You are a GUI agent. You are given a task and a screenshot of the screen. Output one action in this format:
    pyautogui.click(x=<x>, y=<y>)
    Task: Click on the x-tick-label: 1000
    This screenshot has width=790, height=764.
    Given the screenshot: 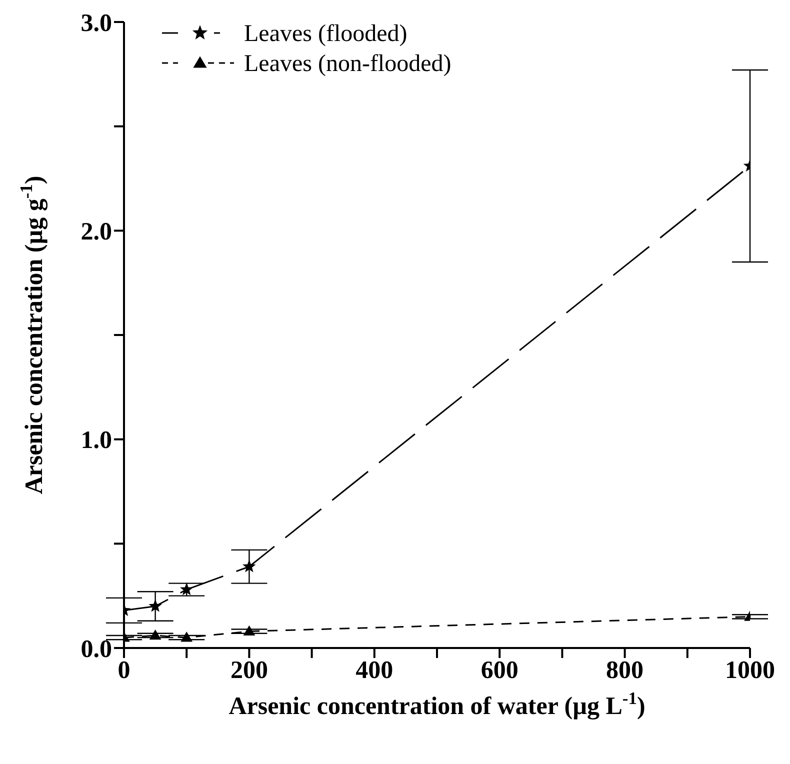 What is the action you would take?
    pyautogui.click(x=750, y=670)
    